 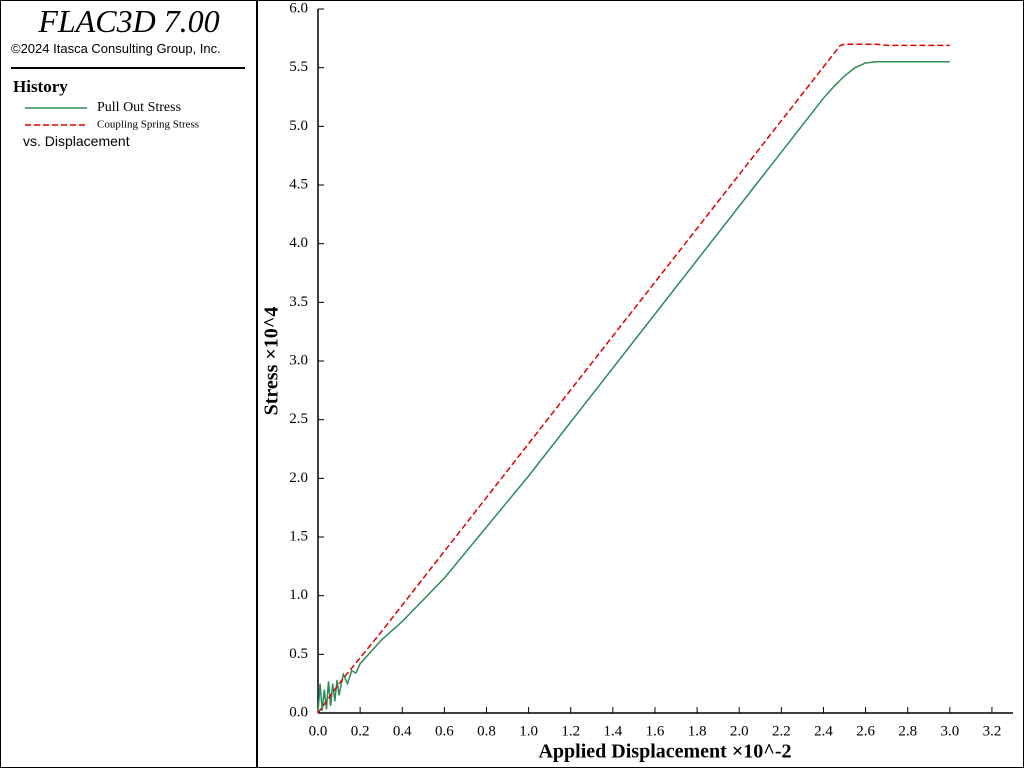 What do you see at coordinates (298, 243) in the screenshot?
I see `y-tick-label: 4.0` at bounding box center [298, 243].